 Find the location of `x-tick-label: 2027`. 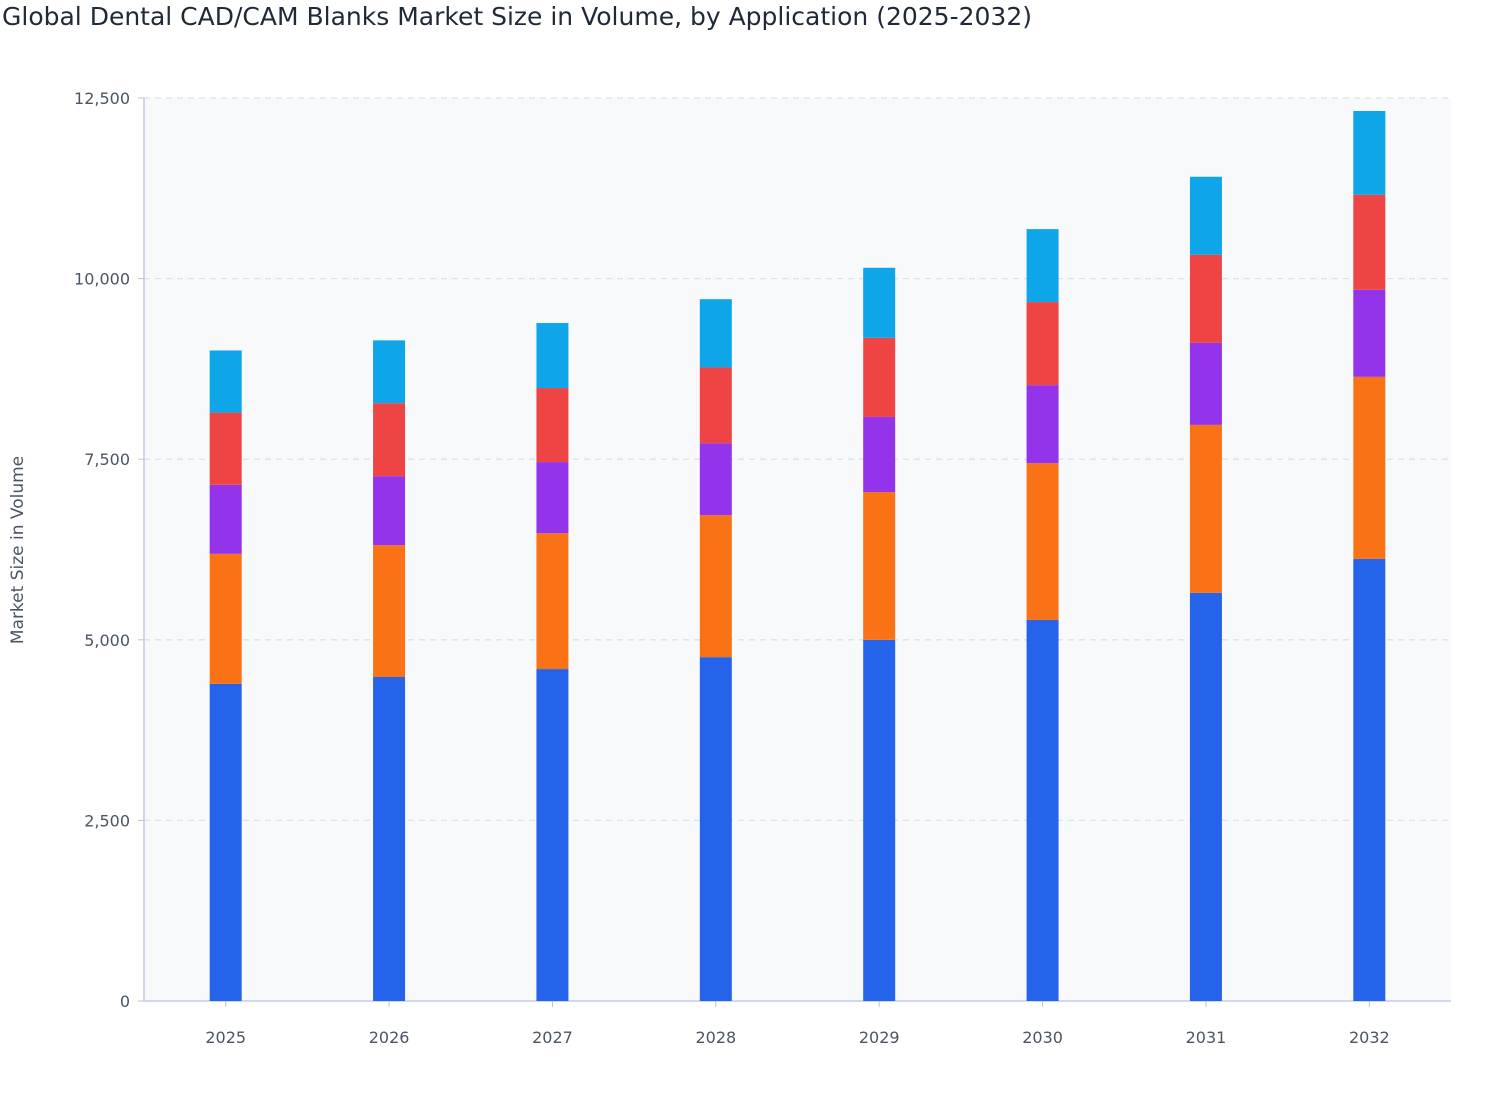

x-tick-label: 2027 is located at coordinates (552, 1037).